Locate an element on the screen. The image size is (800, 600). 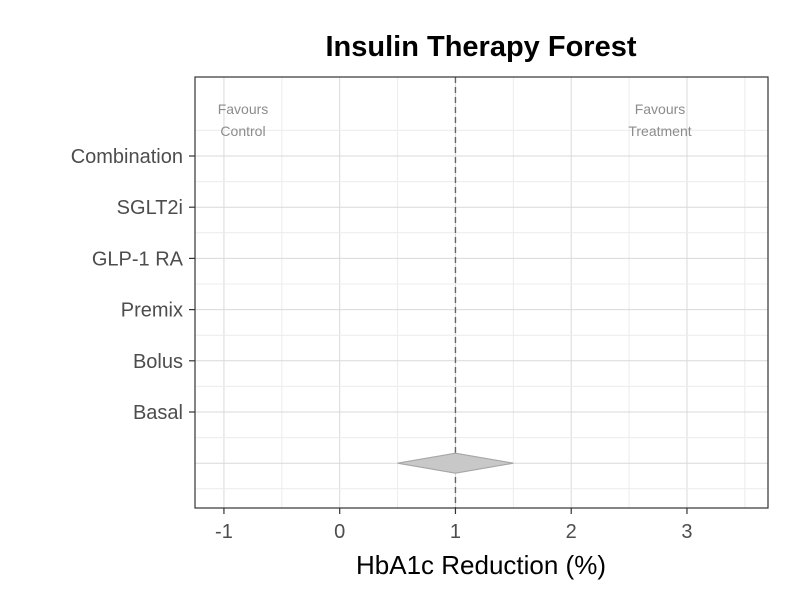
x-axis-label: HbA1c Reduction (%) is located at coordinates (481, 565).